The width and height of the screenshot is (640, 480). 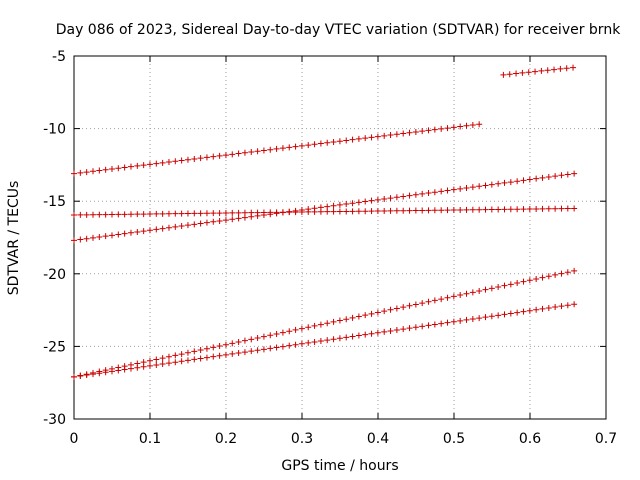 What do you see at coordinates (54, 347) in the screenshot?
I see `y-tick-label: -25` at bounding box center [54, 347].